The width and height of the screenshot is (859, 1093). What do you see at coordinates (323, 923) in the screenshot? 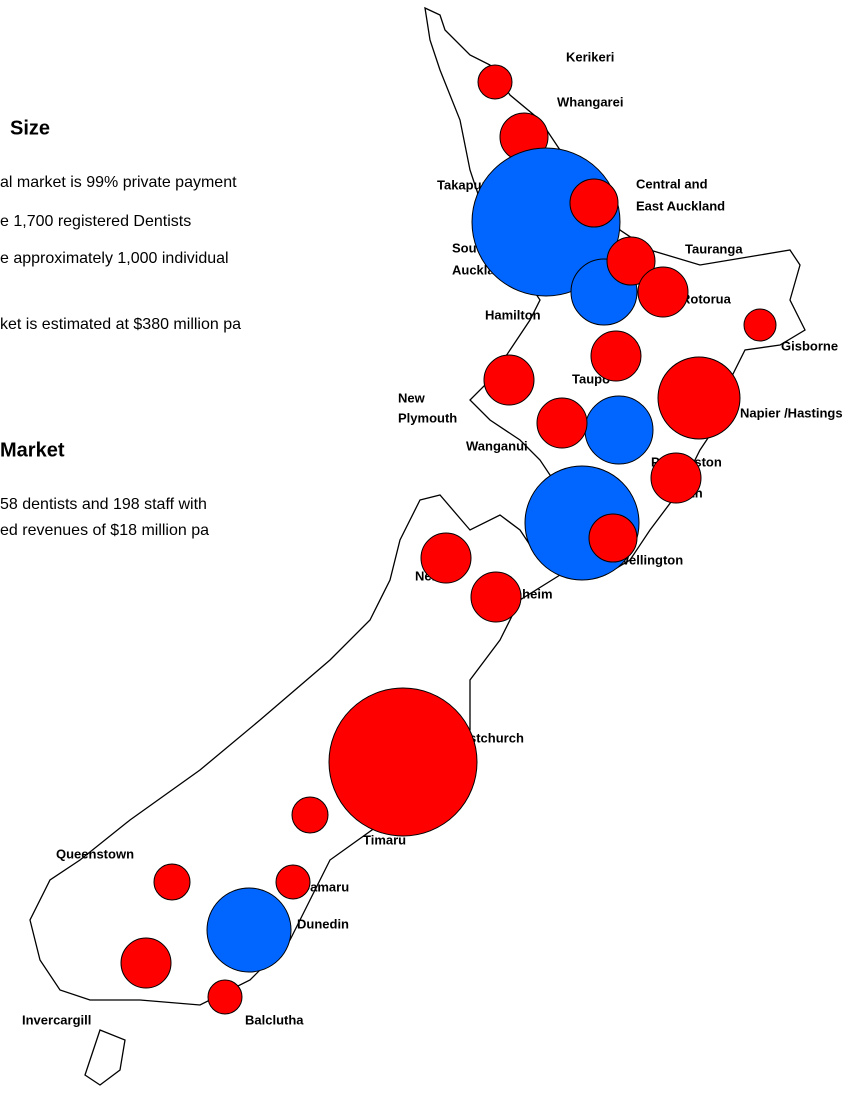
I see `city-label: Dunedin` at bounding box center [323, 923].